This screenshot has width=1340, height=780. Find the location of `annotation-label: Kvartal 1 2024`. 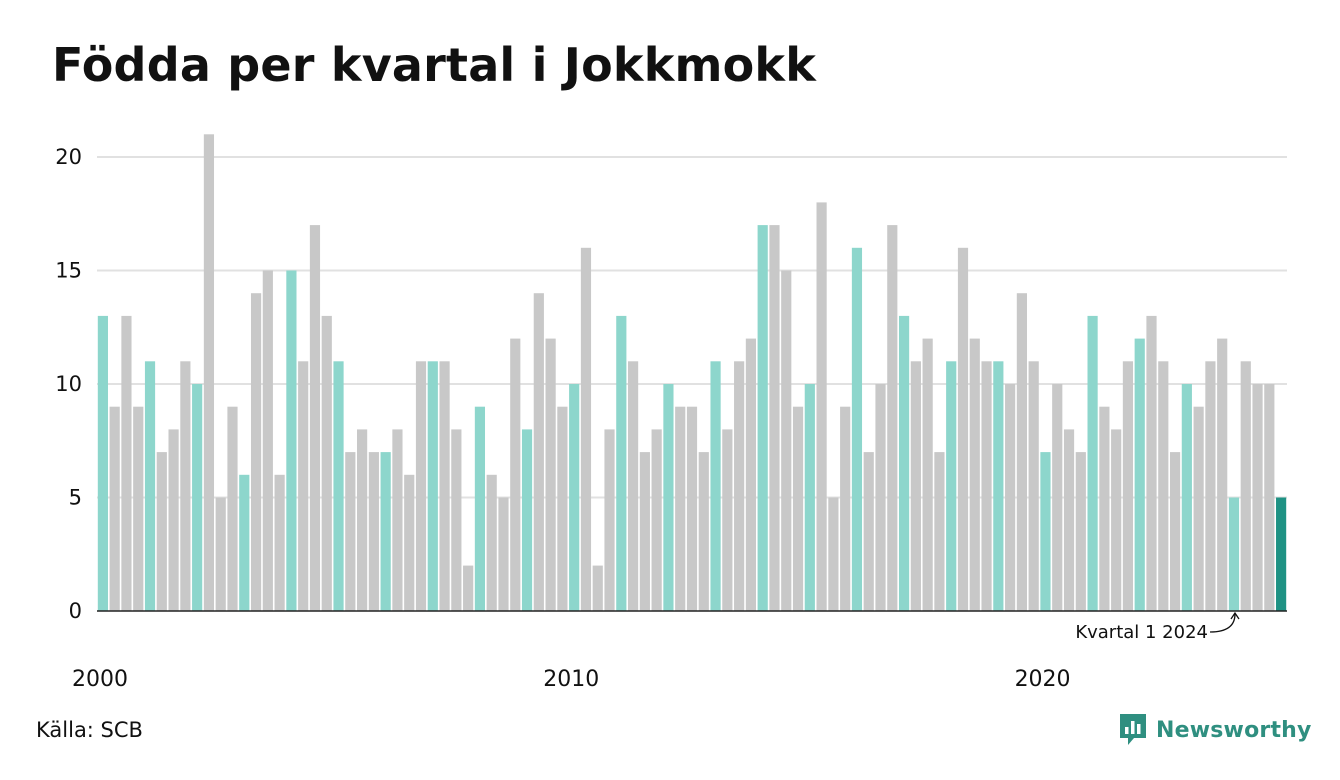

annotation-label: Kvartal 1 2024 is located at coordinates (1141, 632).